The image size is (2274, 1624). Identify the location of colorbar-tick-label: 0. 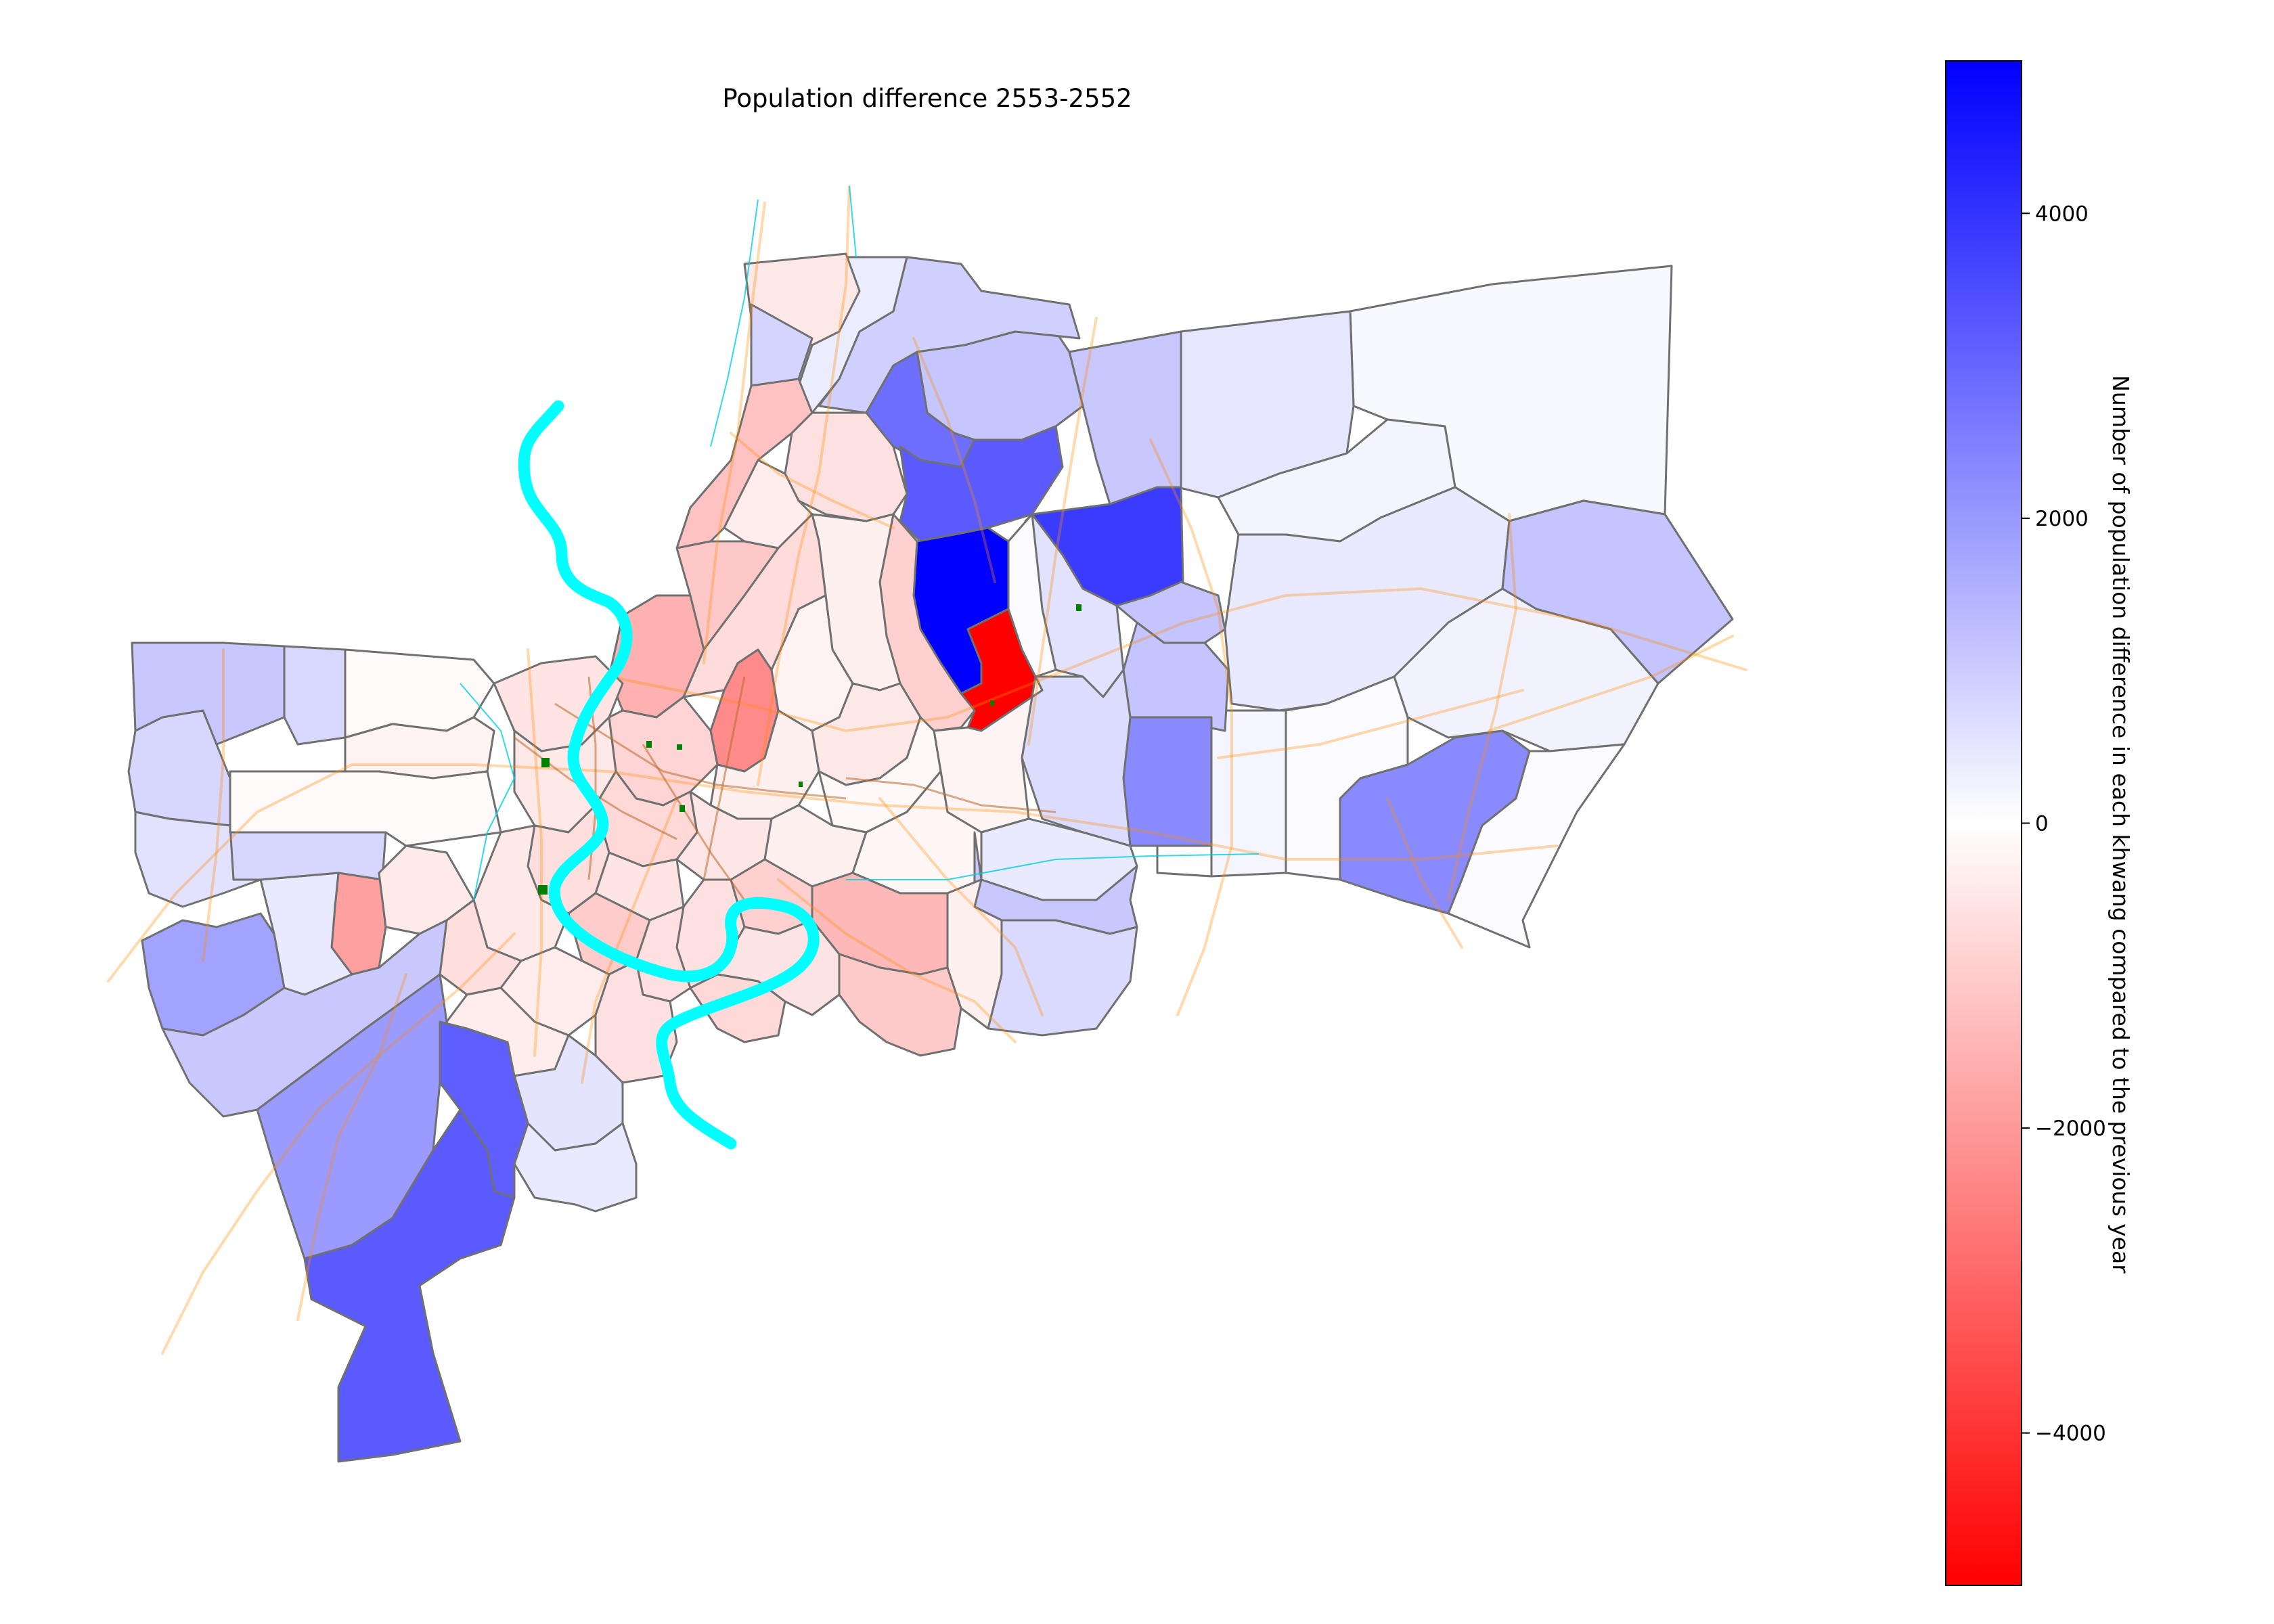
(2042, 824).